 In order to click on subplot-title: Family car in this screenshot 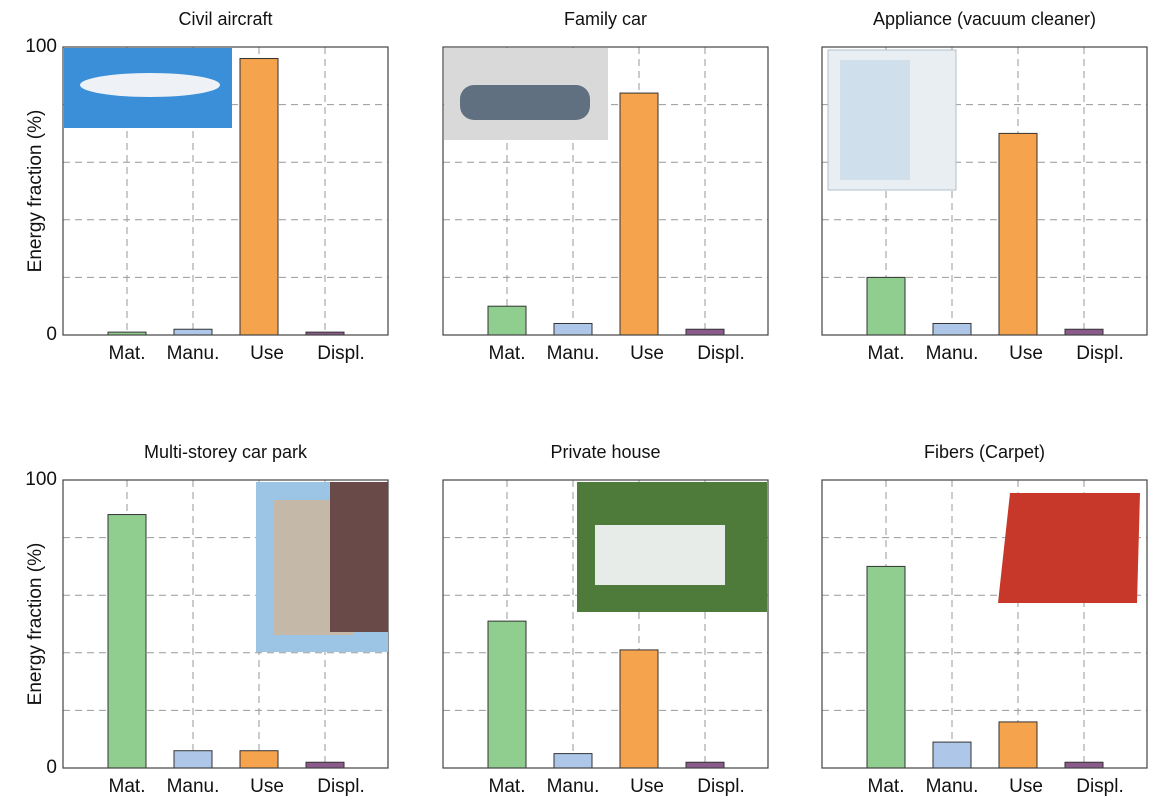, I will do `click(605, 19)`.